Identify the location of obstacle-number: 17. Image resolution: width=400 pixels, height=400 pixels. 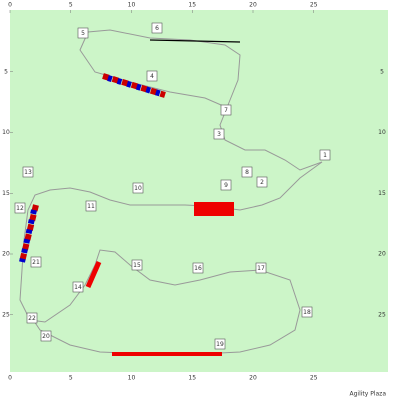
(261, 268).